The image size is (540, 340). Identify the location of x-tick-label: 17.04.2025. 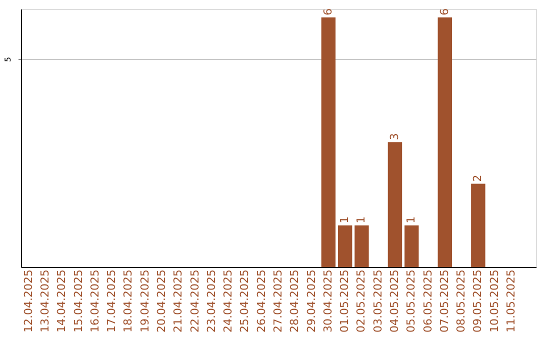
(111, 301).